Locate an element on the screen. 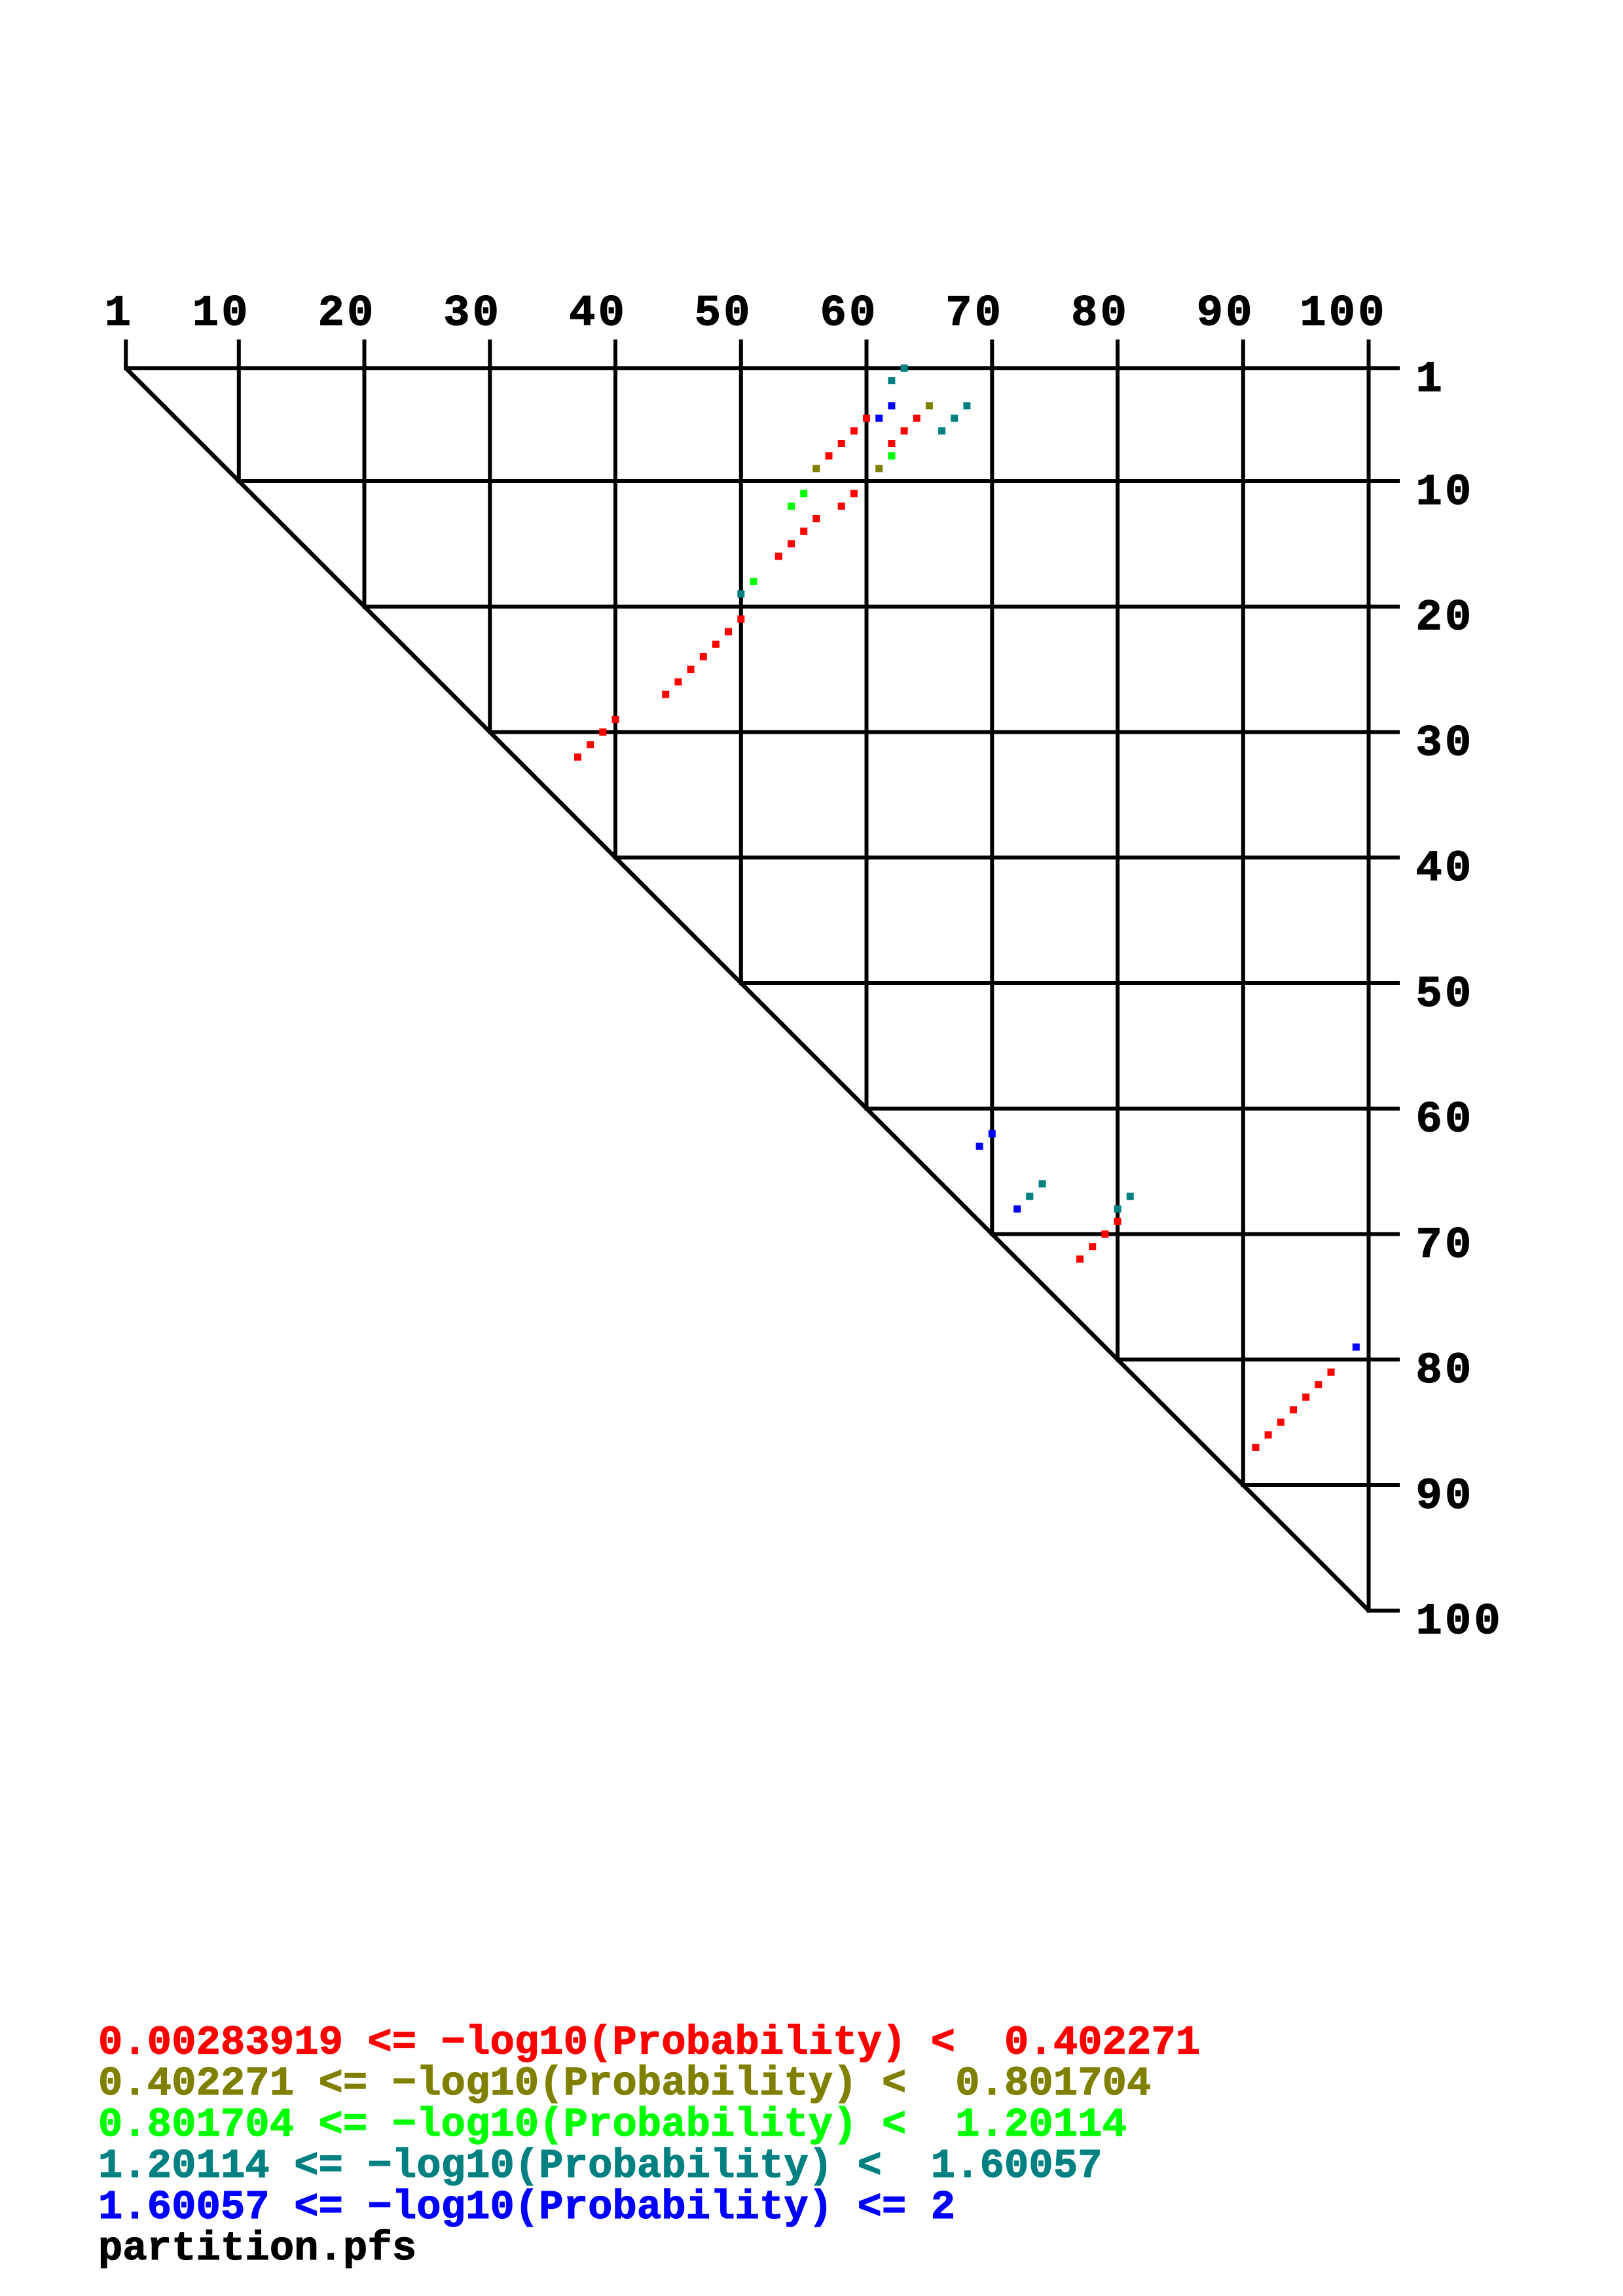 The image size is (1623, 2296). svg-text:1.60057 <= −log10(Probability): 1.60057 <= −log10(Probability) <= 2 is located at coordinates (526, 2207).